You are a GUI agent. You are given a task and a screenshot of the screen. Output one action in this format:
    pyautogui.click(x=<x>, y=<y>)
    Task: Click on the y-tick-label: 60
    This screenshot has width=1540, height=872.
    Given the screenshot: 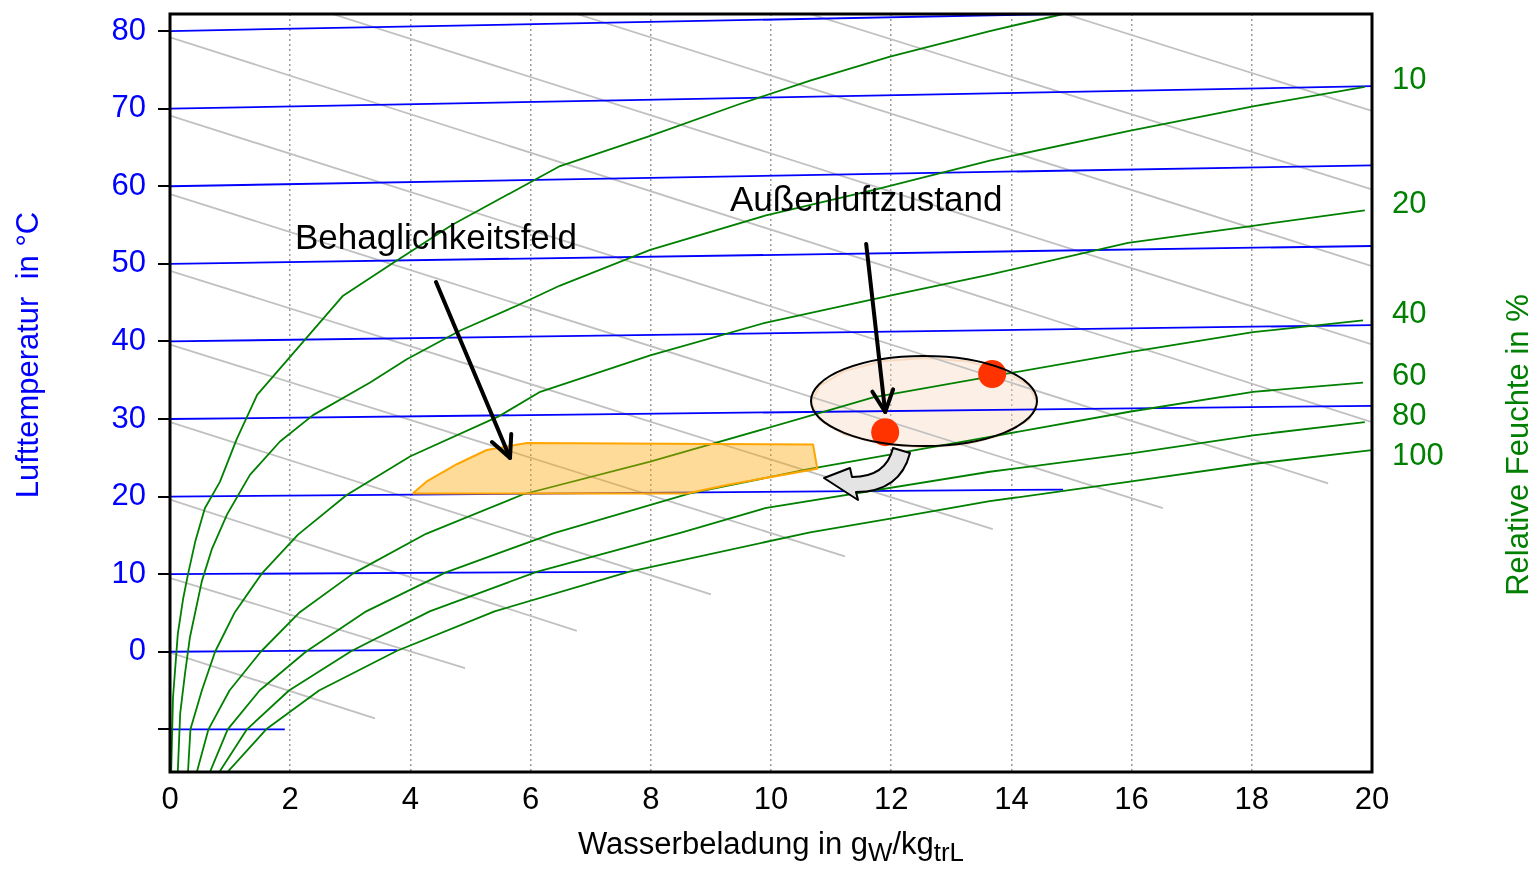 What is the action you would take?
    pyautogui.click(x=128, y=184)
    